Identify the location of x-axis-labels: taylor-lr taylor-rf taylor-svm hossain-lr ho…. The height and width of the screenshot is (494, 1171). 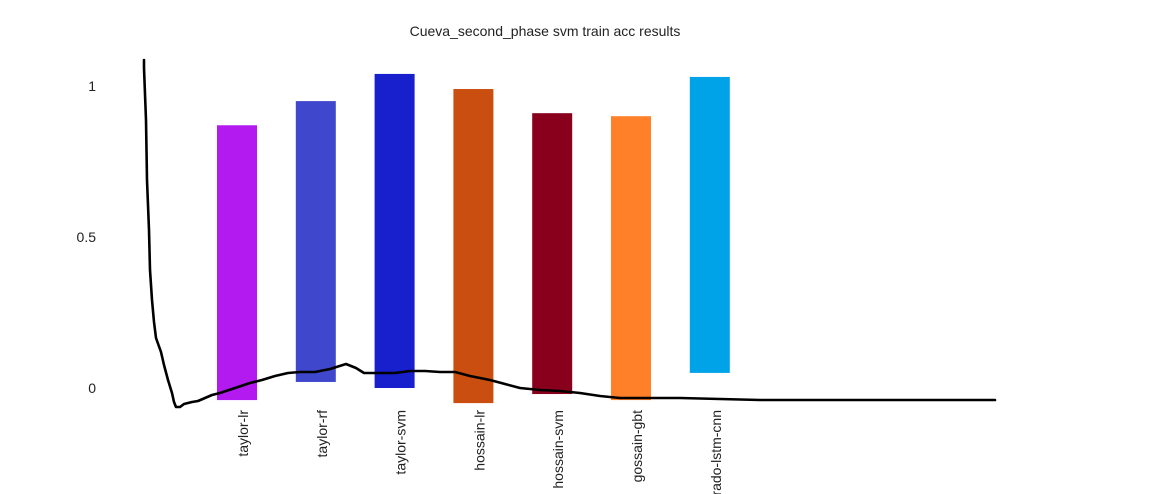
(479, 452).